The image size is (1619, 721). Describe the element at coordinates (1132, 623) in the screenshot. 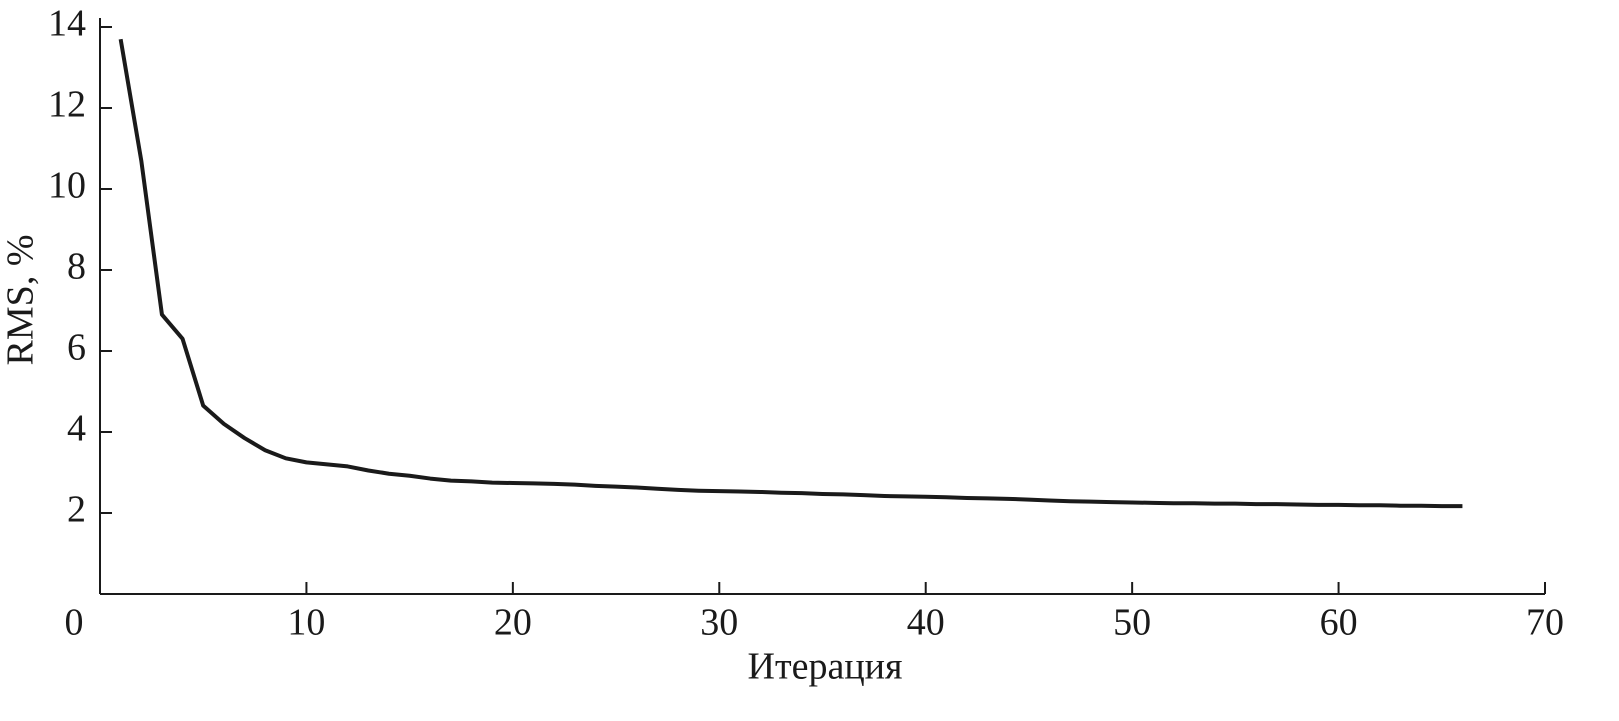

I see `x-tick-label: 50` at that location.